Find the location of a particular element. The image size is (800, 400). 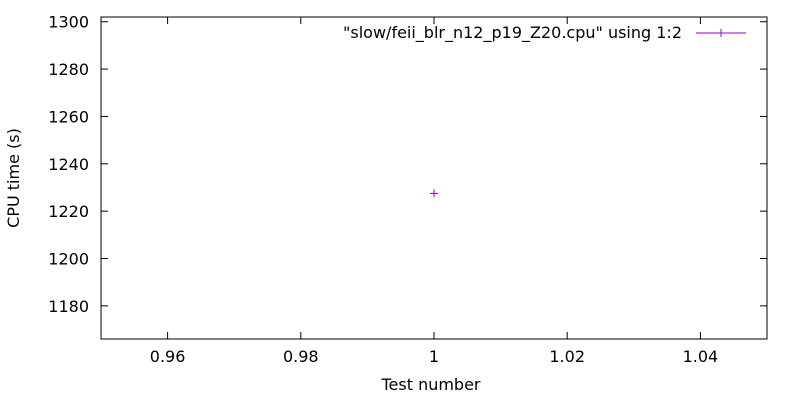

data-point is located at coordinates (434, 193).